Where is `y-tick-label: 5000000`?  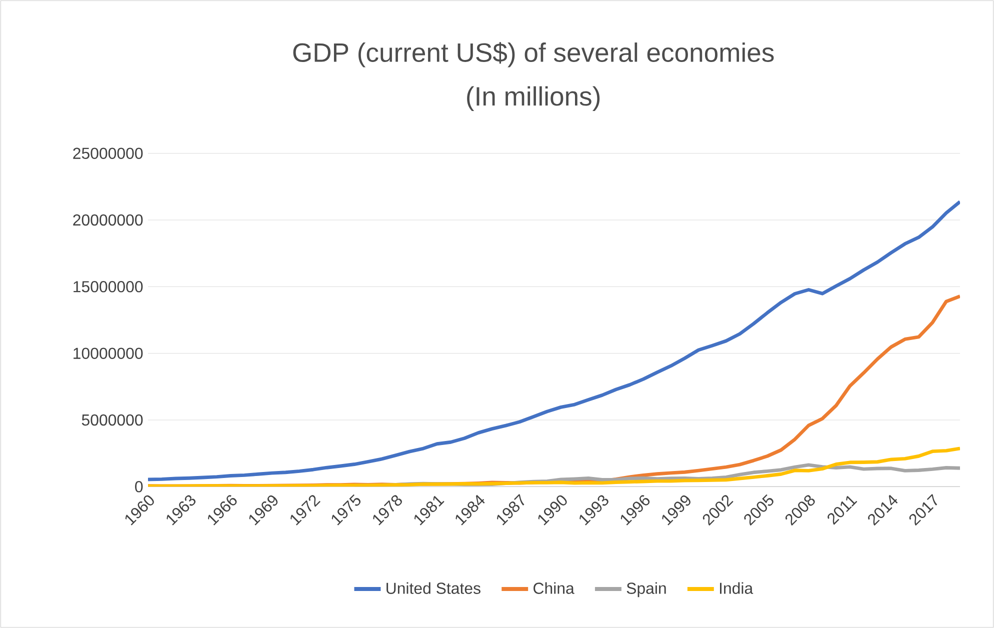
y-tick-label: 5000000 is located at coordinates (112, 420).